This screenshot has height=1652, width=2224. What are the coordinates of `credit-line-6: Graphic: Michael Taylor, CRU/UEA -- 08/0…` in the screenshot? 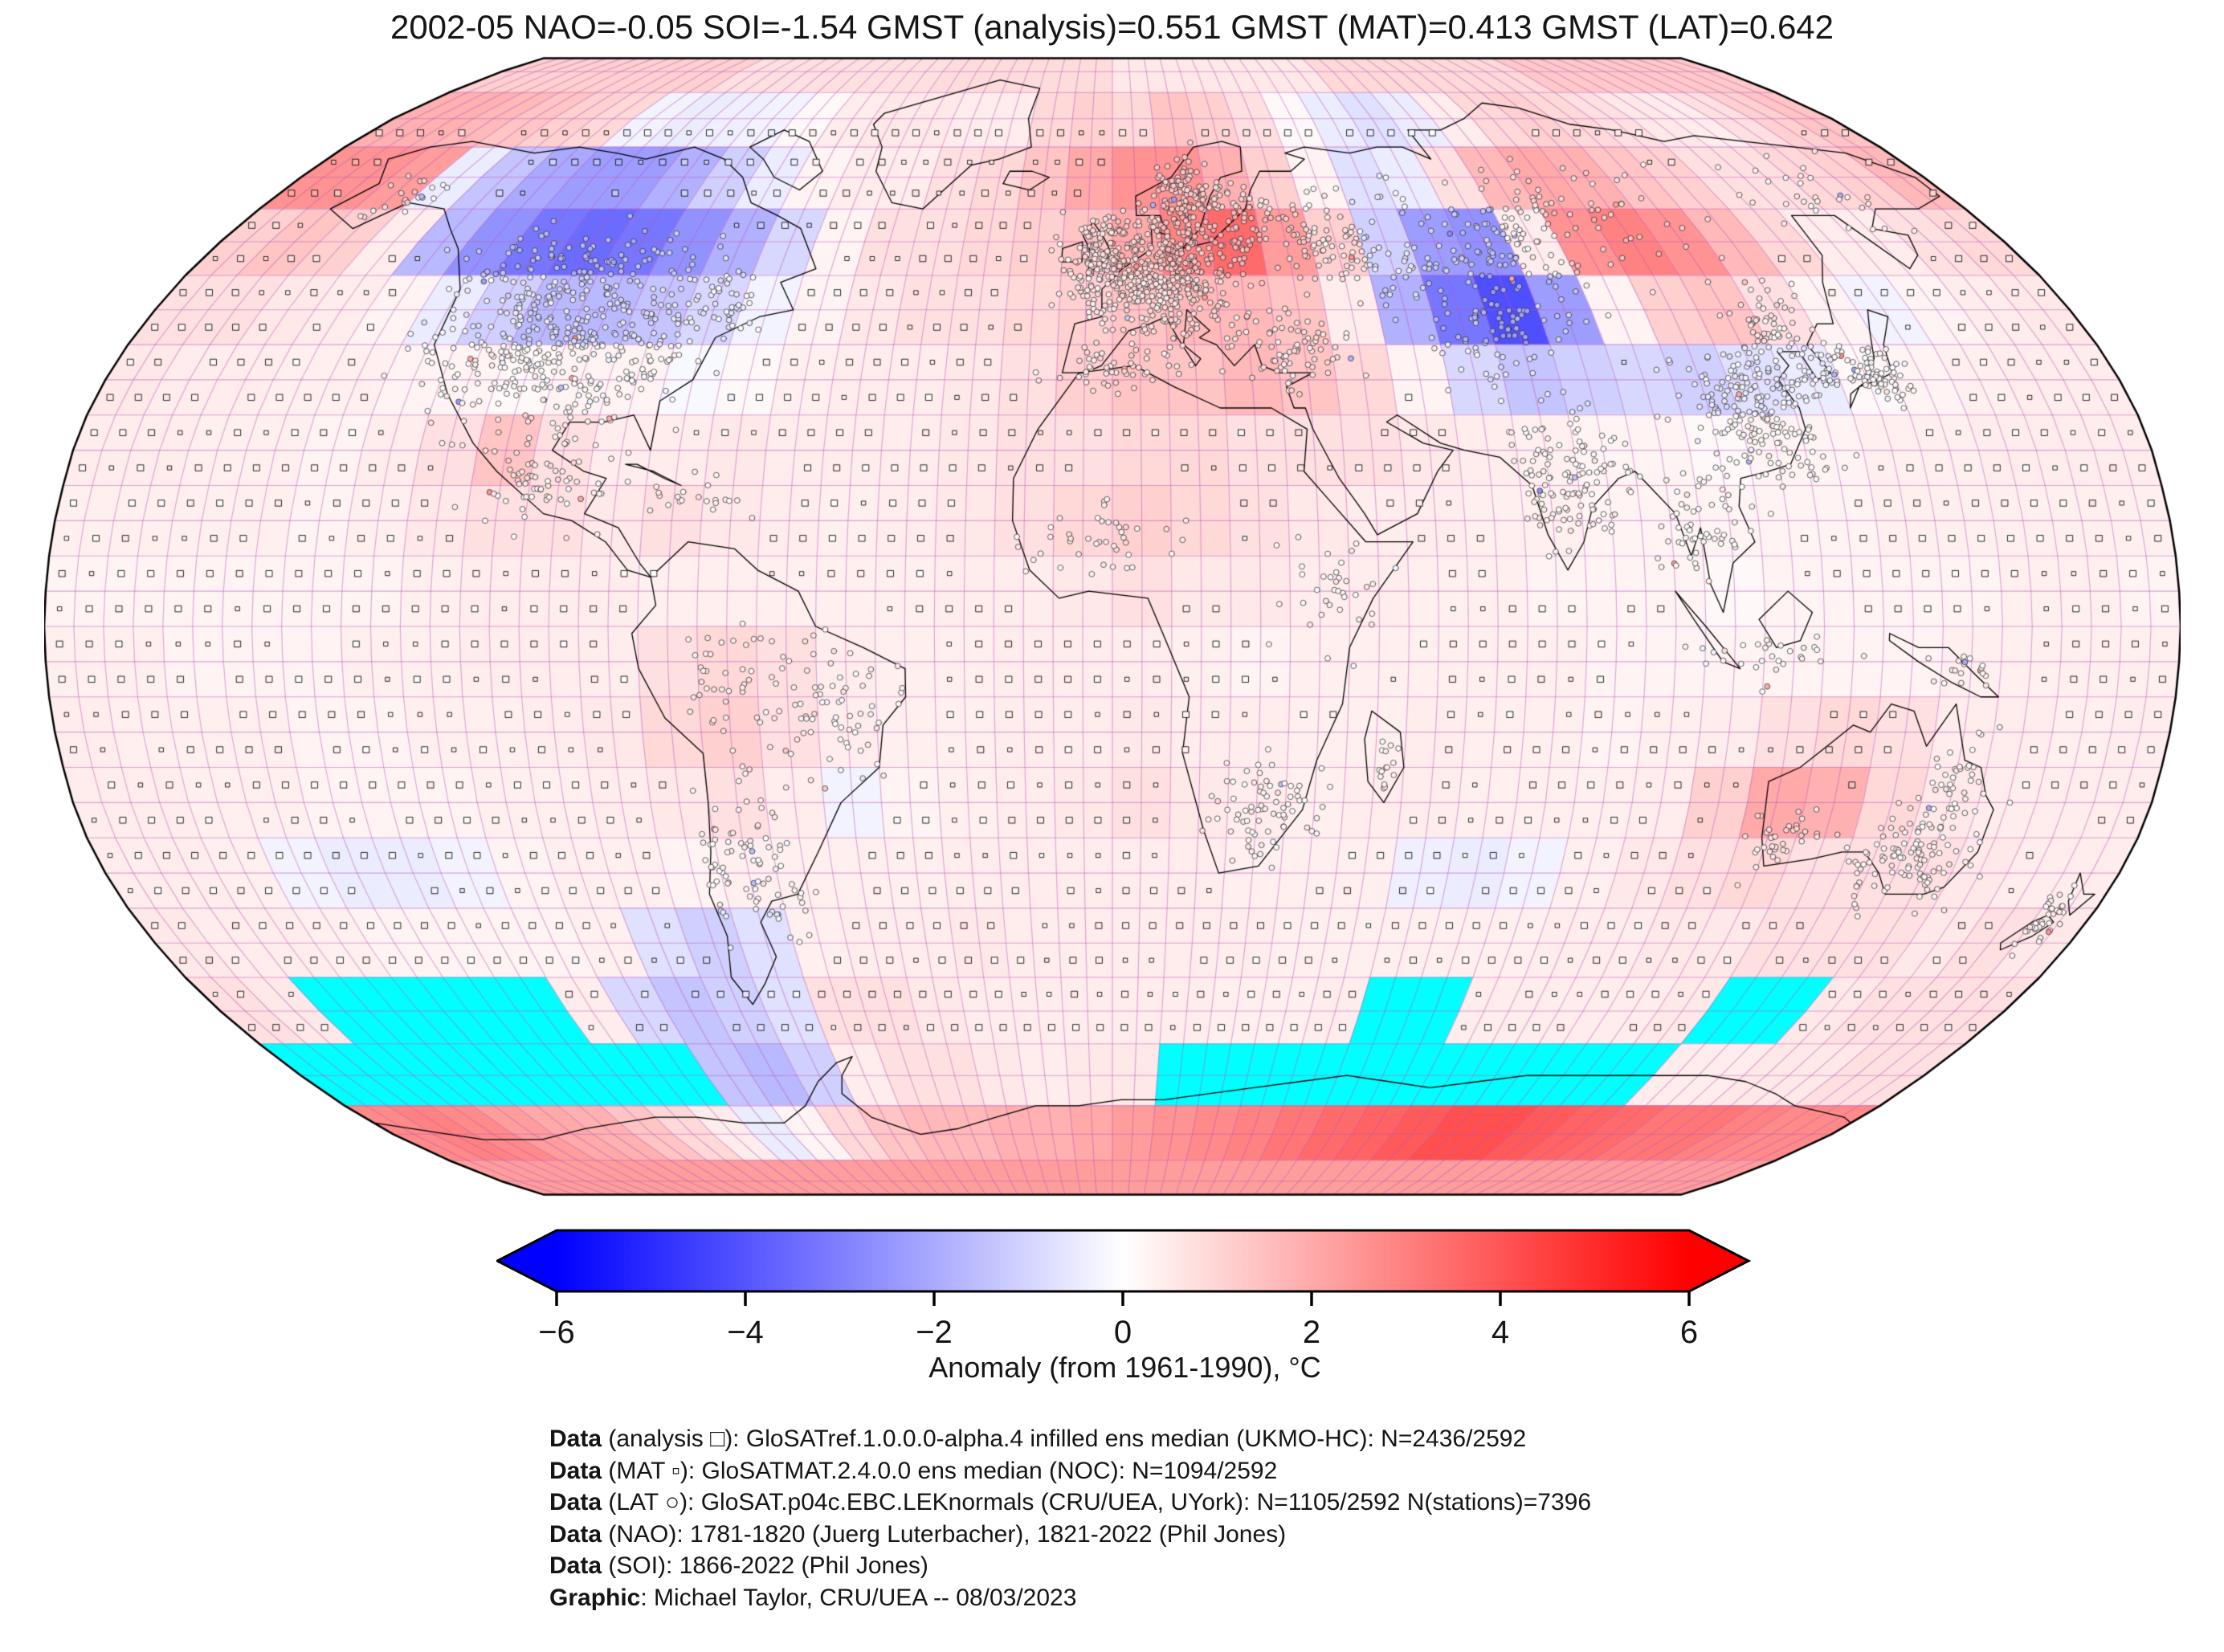 It's located at (813, 1597).